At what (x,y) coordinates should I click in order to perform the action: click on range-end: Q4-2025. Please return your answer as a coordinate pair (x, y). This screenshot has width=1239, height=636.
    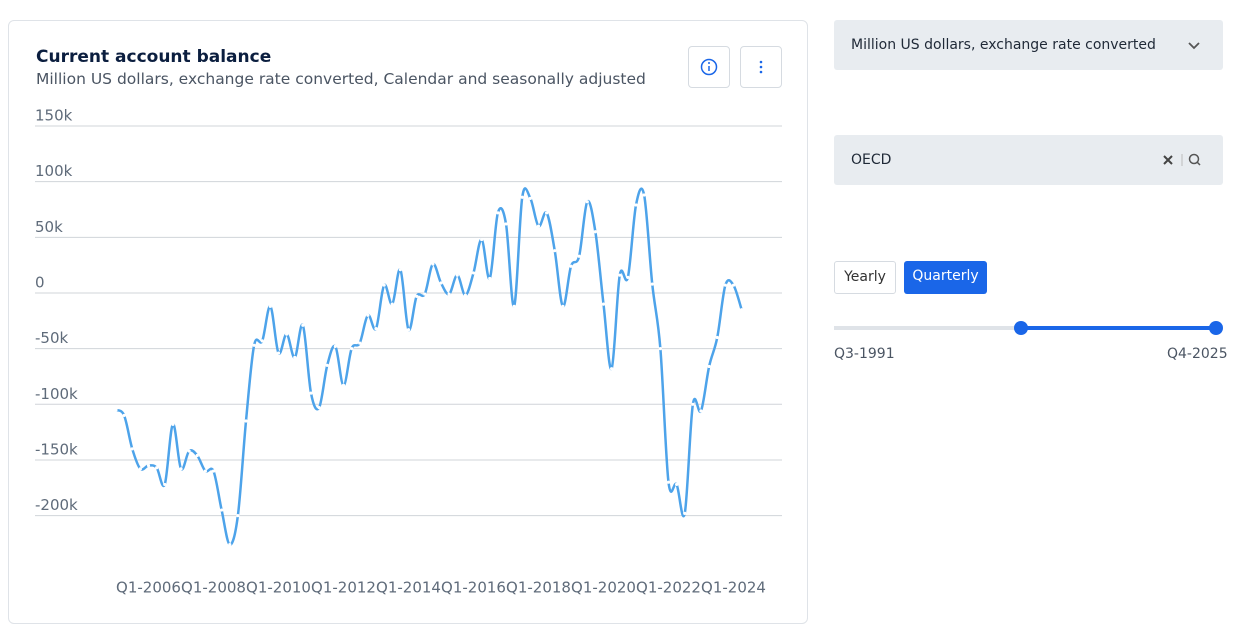
    Looking at the image, I should click on (1197, 354).